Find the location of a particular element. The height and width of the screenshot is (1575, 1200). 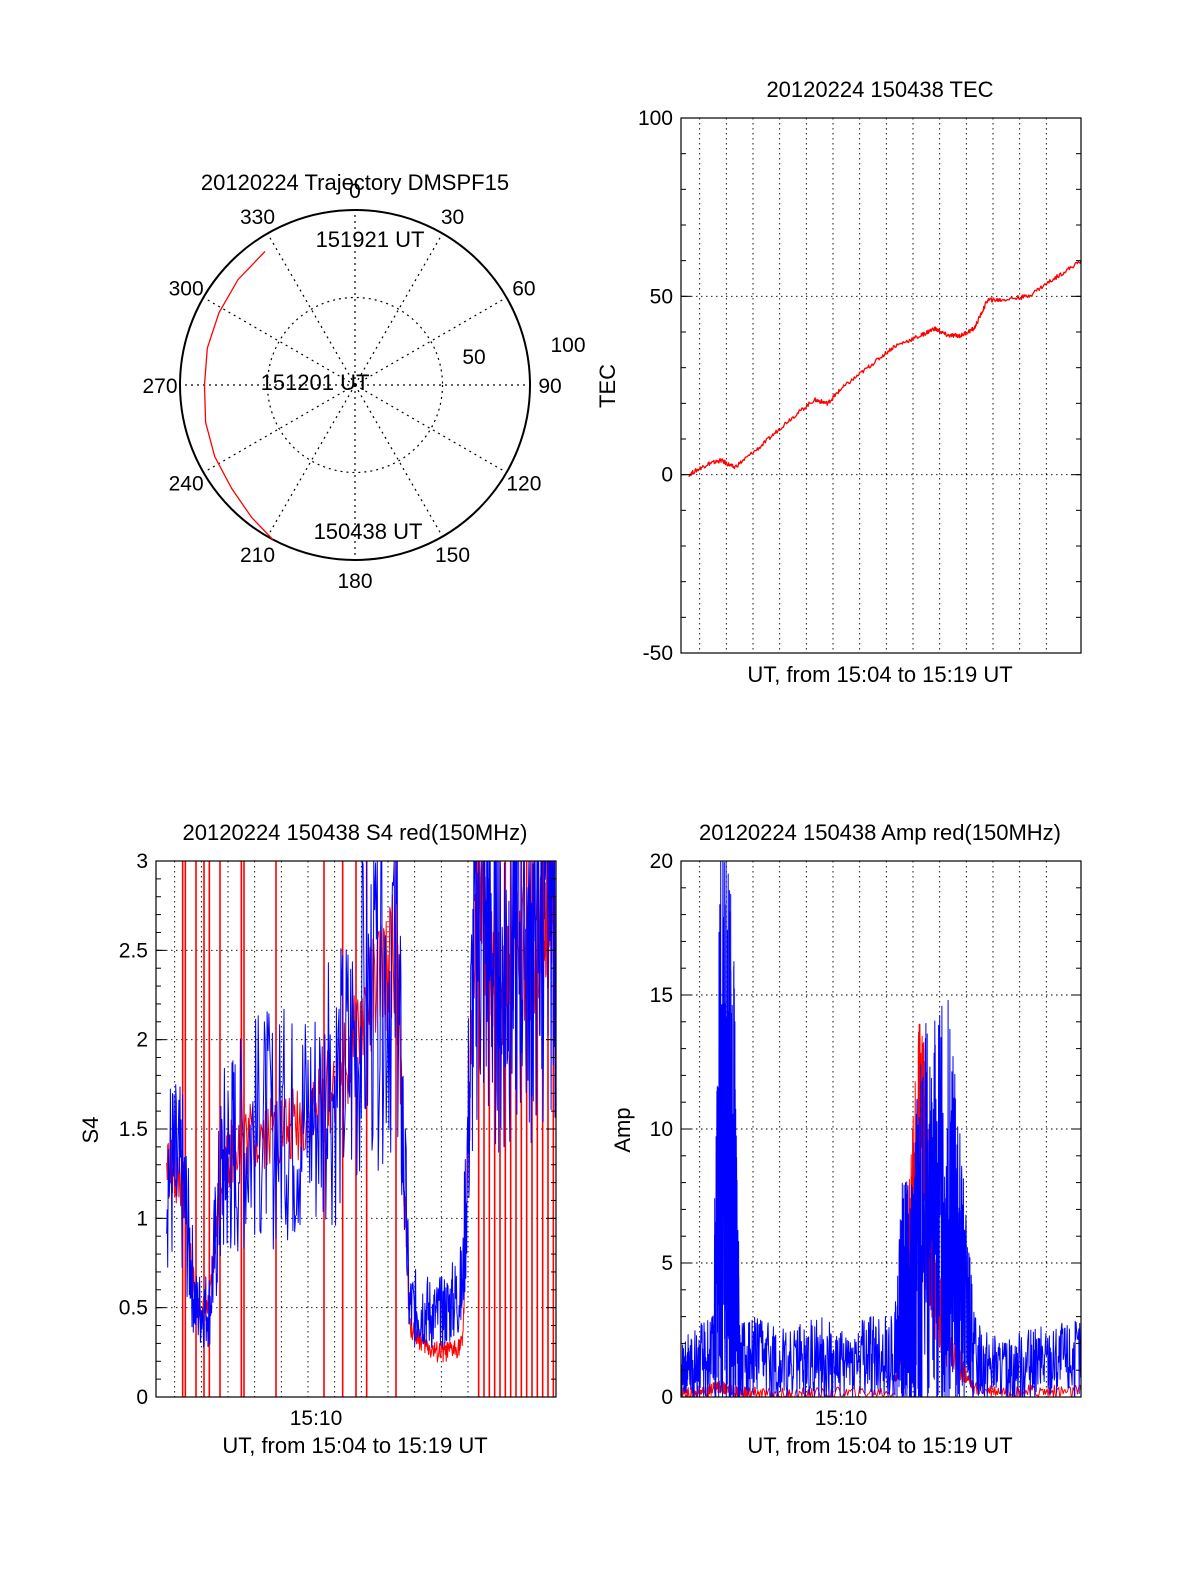

trajectory-line is located at coordinates (238, 395).